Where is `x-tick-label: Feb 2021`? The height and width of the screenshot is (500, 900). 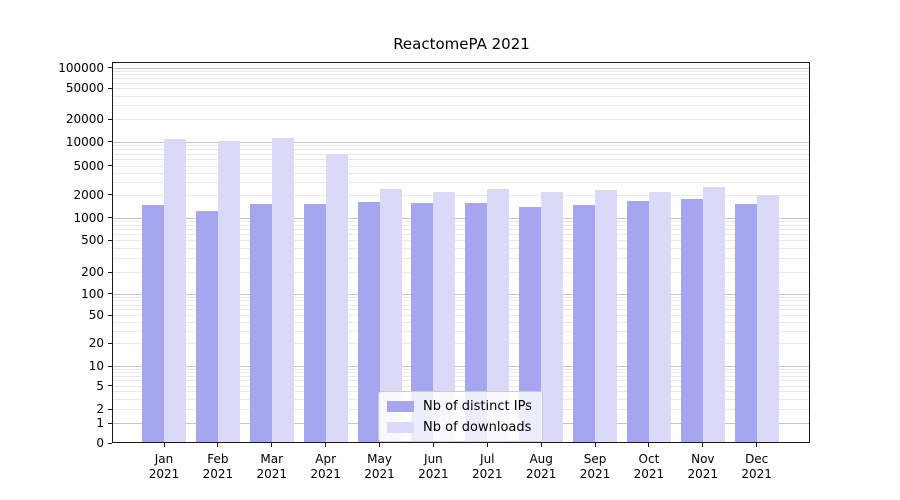 x-tick-label: Feb 2021 is located at coordinates (218, 466).